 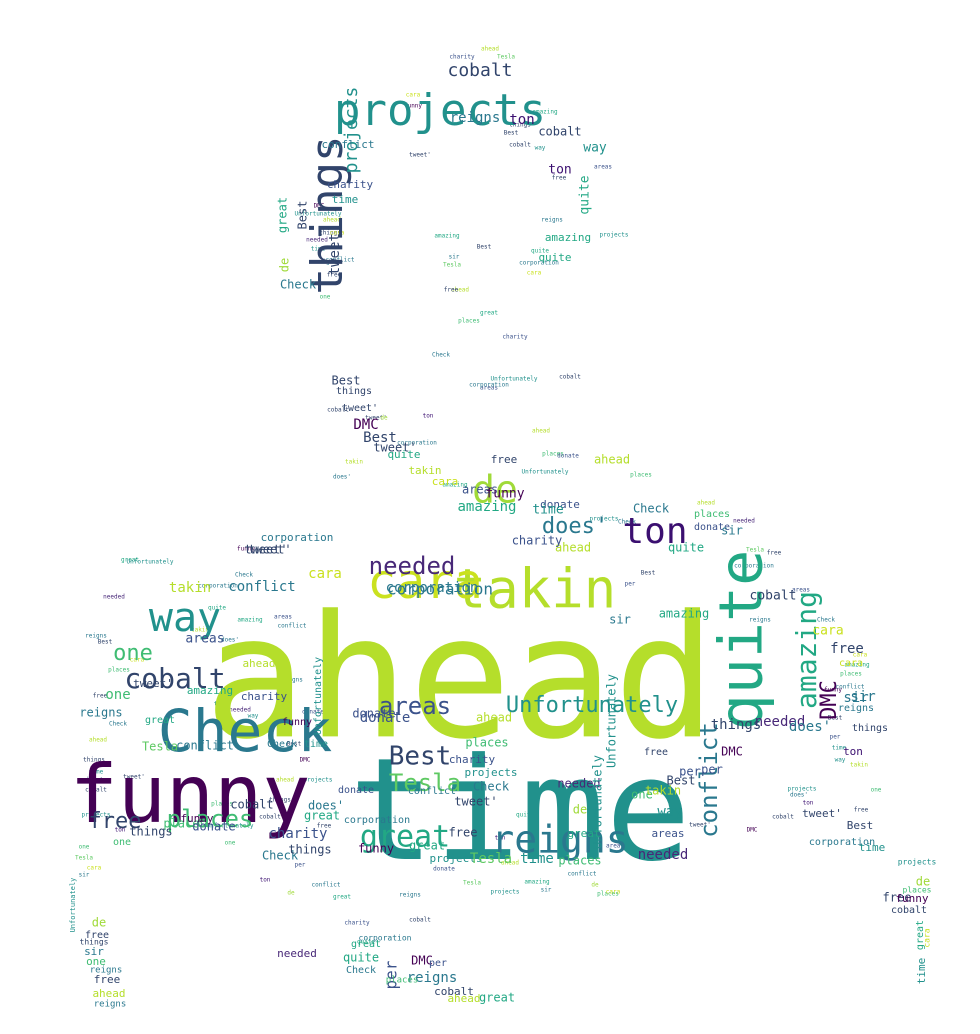 What do you see at coordinates (546, 890) in the screenshot?
I see `tiny-word-sir: sir` at bounding box center [546, 890].